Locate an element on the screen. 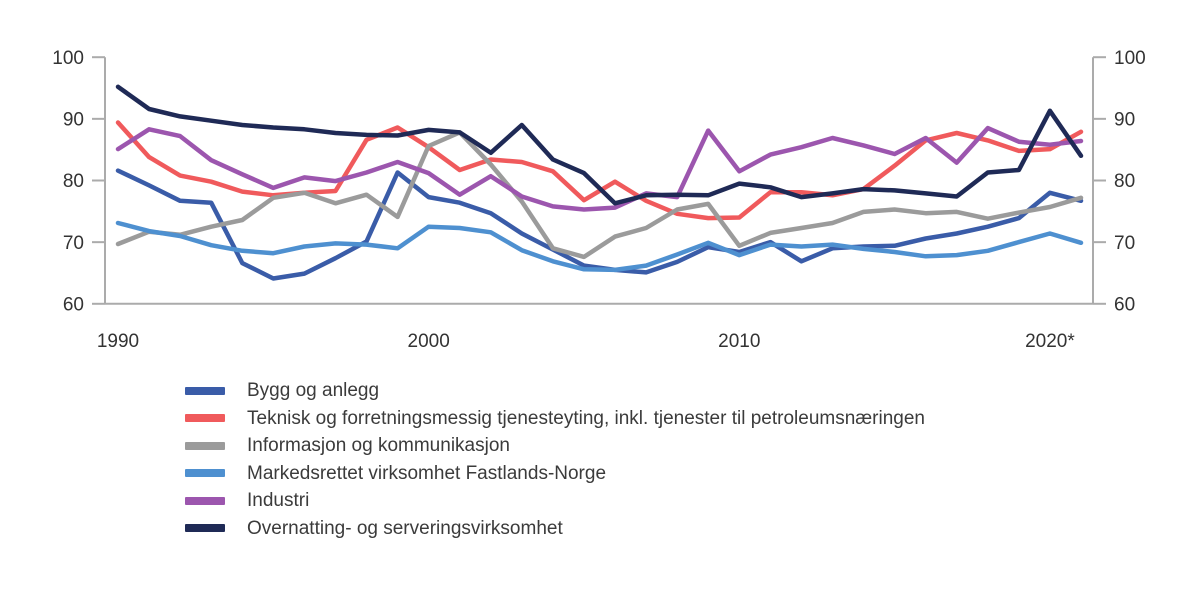  legend-item-2: Informasjon og kommunikasjon is located at coordinates (555, 446).